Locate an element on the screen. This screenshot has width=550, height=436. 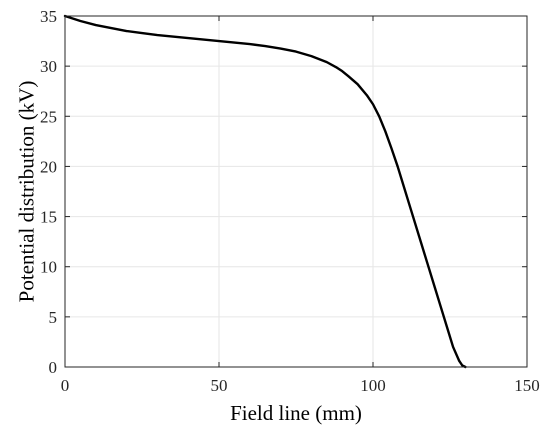
y-tick-label: 35 is located at coordinates (48, 16).